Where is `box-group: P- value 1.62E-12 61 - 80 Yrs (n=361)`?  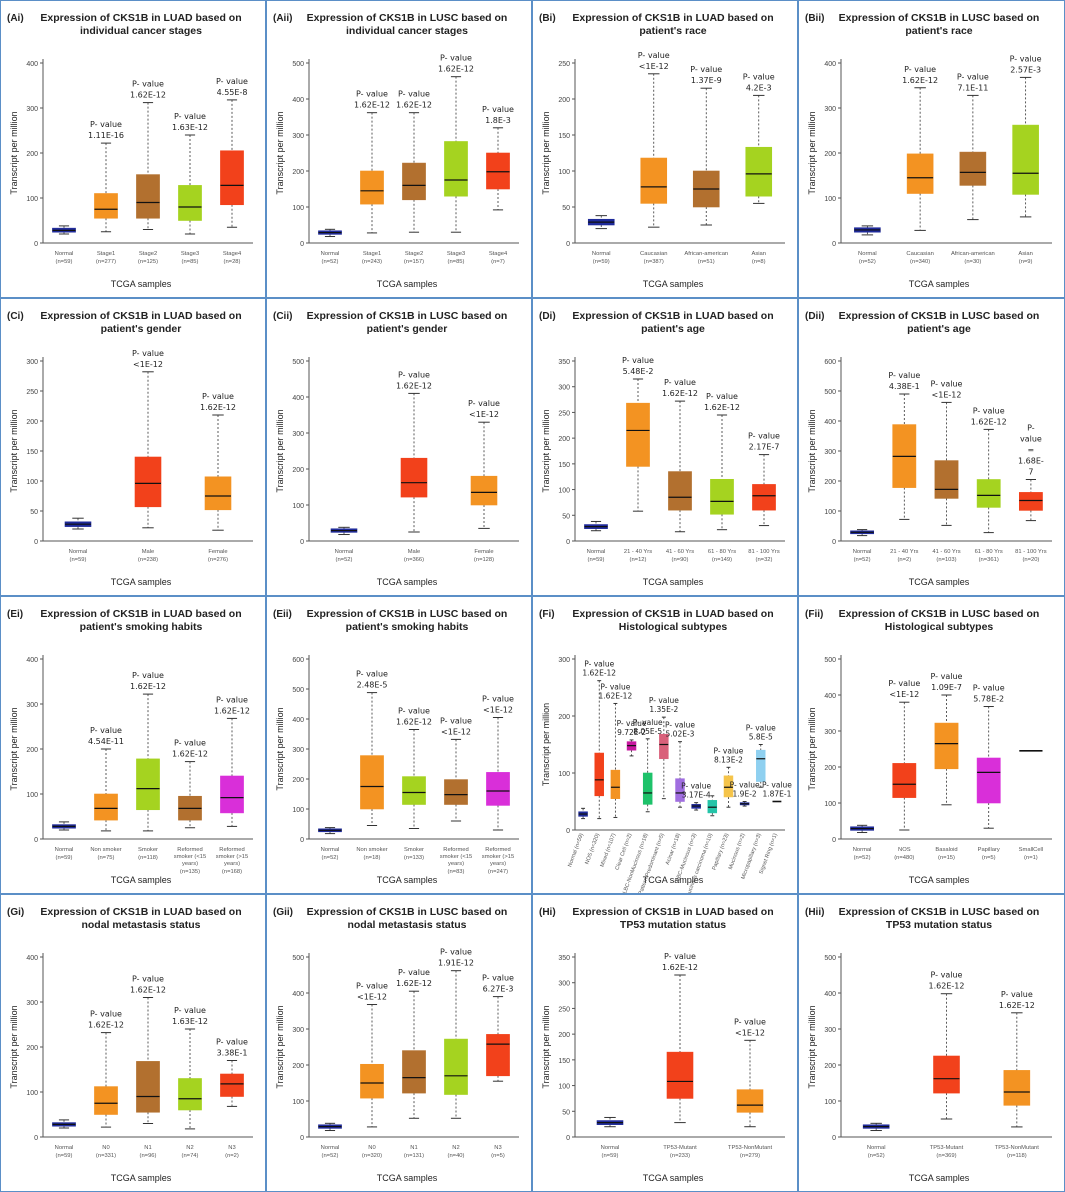
box-group: P- value 1.62E-12 61 - 80 Yrs (n=361) is located at coordinates (989, 484).